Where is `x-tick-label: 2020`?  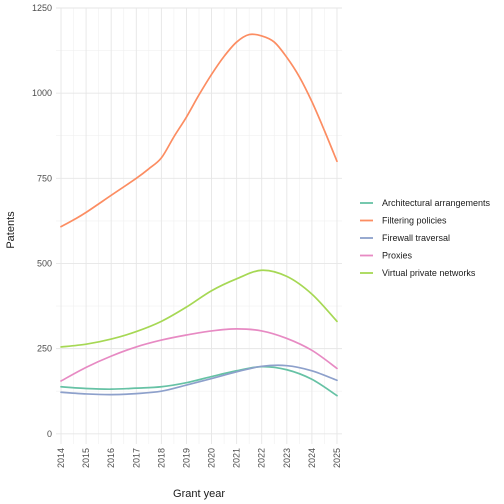 x-tick-label: 2020 is located at coordinates (212, 458).